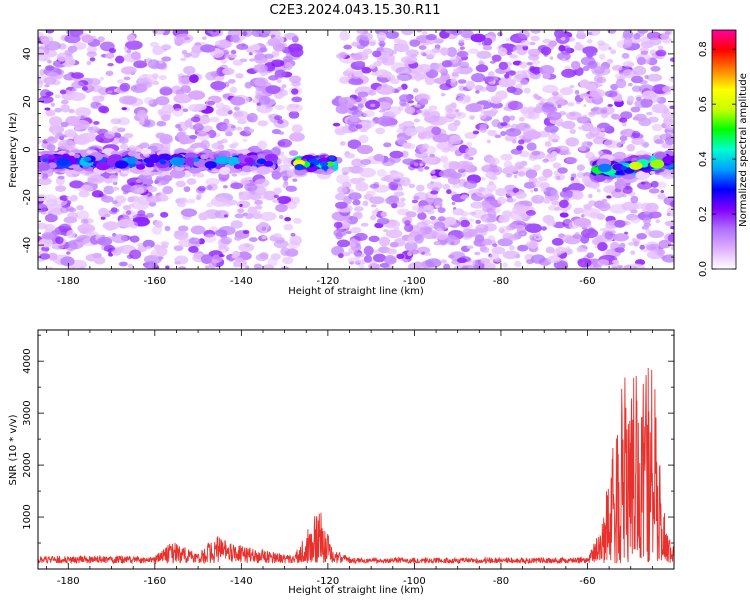  What do you see at coordinates (27, 464) in the screenshot?
I see `y-tick-label: 2000` at bounding box center [27, 464].